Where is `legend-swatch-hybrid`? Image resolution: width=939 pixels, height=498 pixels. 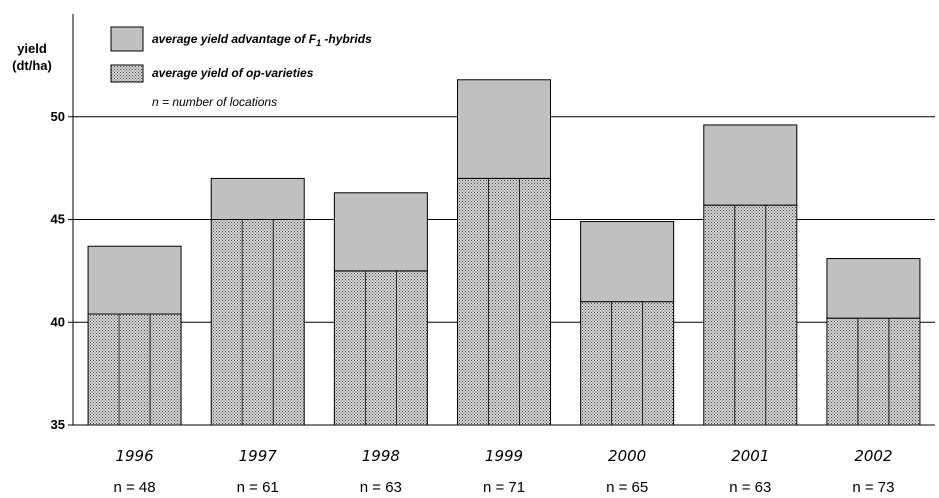 legend-swatch-hybrid is located at coordinates (127, 39).